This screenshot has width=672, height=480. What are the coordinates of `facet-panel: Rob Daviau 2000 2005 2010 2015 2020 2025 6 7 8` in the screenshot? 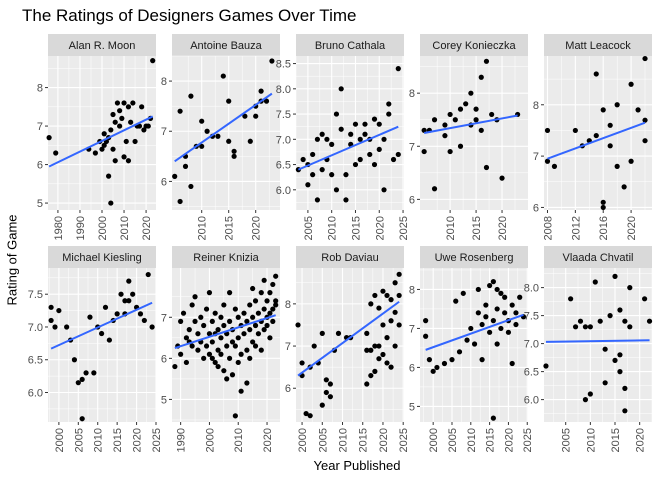 It's located at (347, 349).